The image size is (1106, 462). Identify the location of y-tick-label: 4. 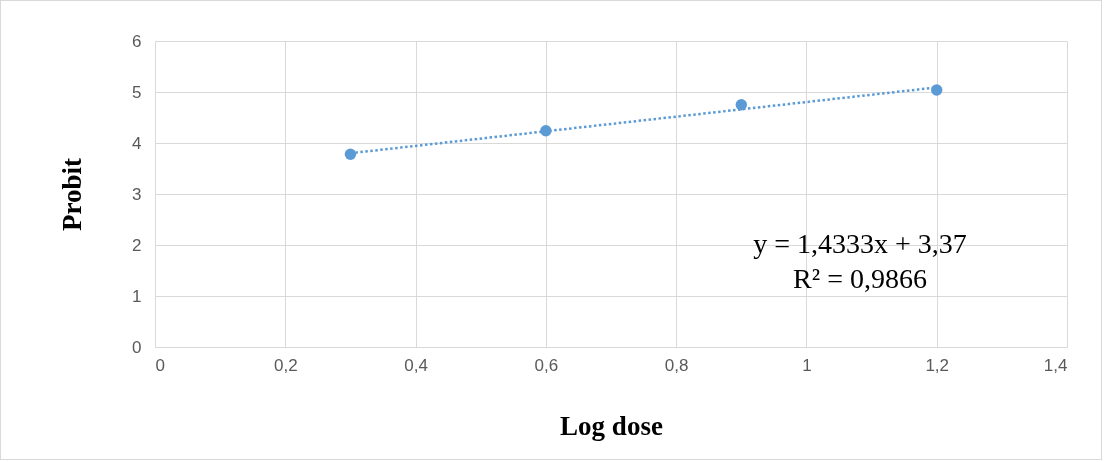
(137, 143).